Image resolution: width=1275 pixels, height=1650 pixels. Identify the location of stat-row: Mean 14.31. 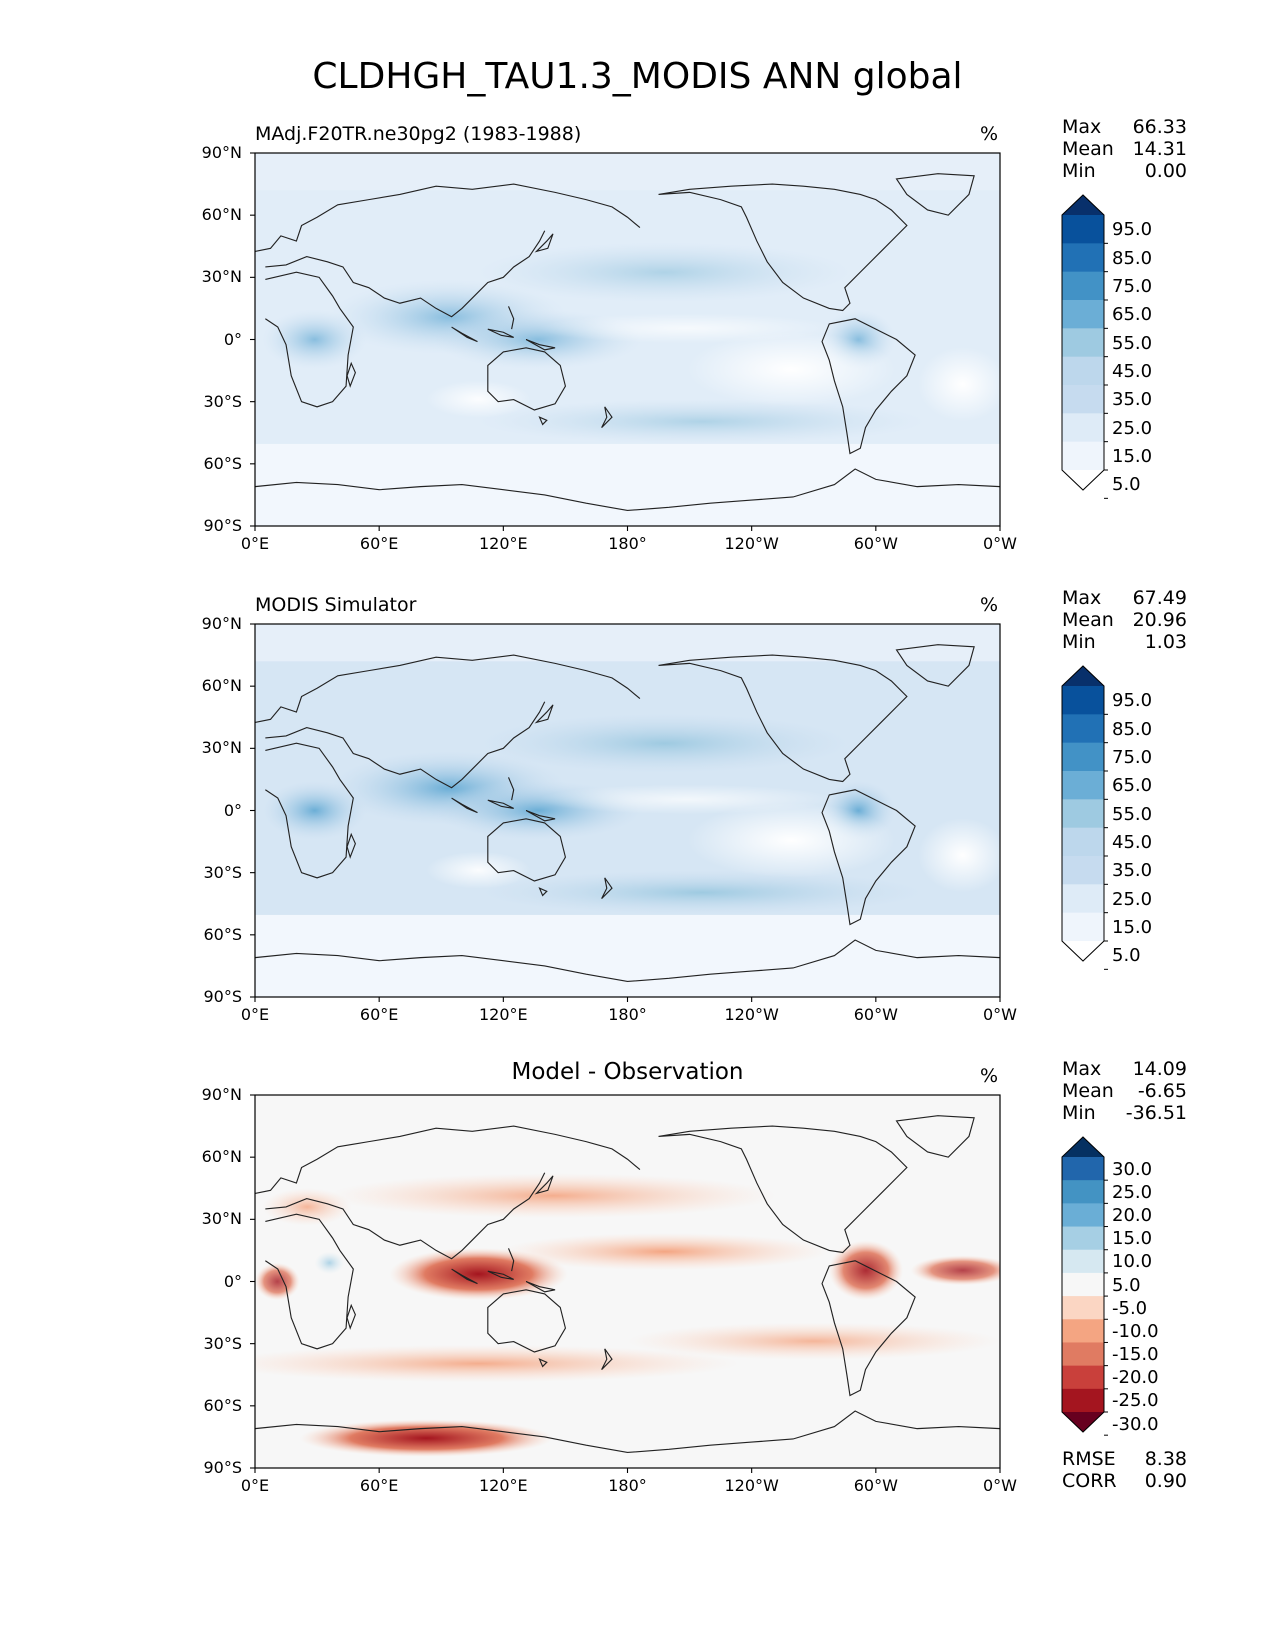
(1124, 149).